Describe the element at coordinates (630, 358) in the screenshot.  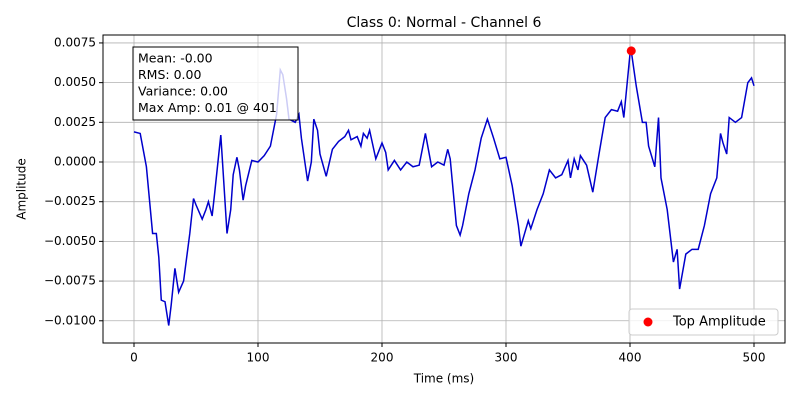
I see `x-tick-label: 400` at that location.